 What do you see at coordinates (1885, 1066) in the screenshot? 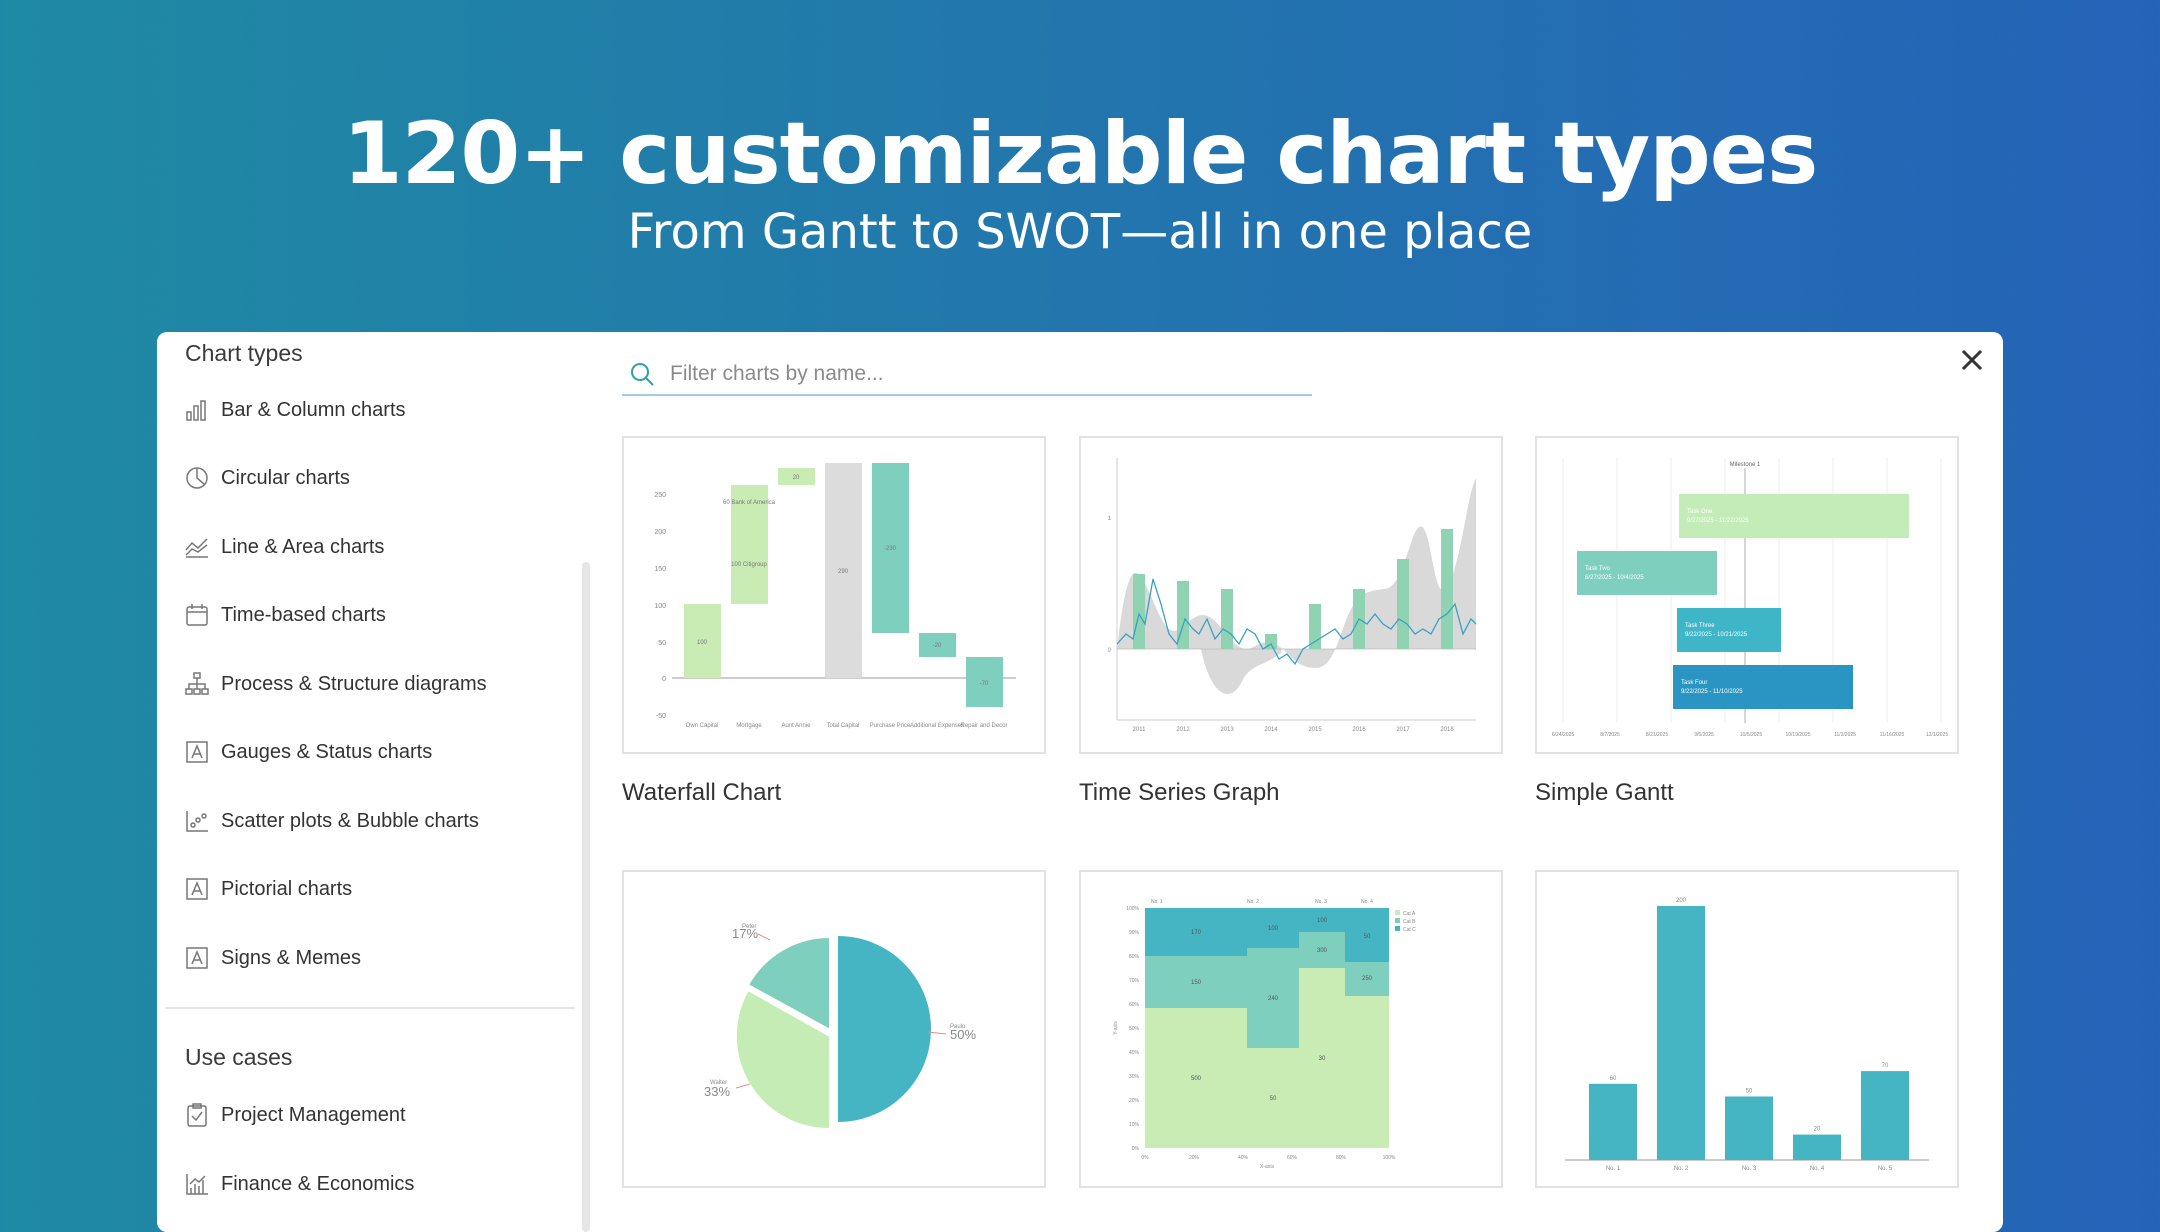
I see `bar-value-label: 70` at bounding box center [1885, 1066].